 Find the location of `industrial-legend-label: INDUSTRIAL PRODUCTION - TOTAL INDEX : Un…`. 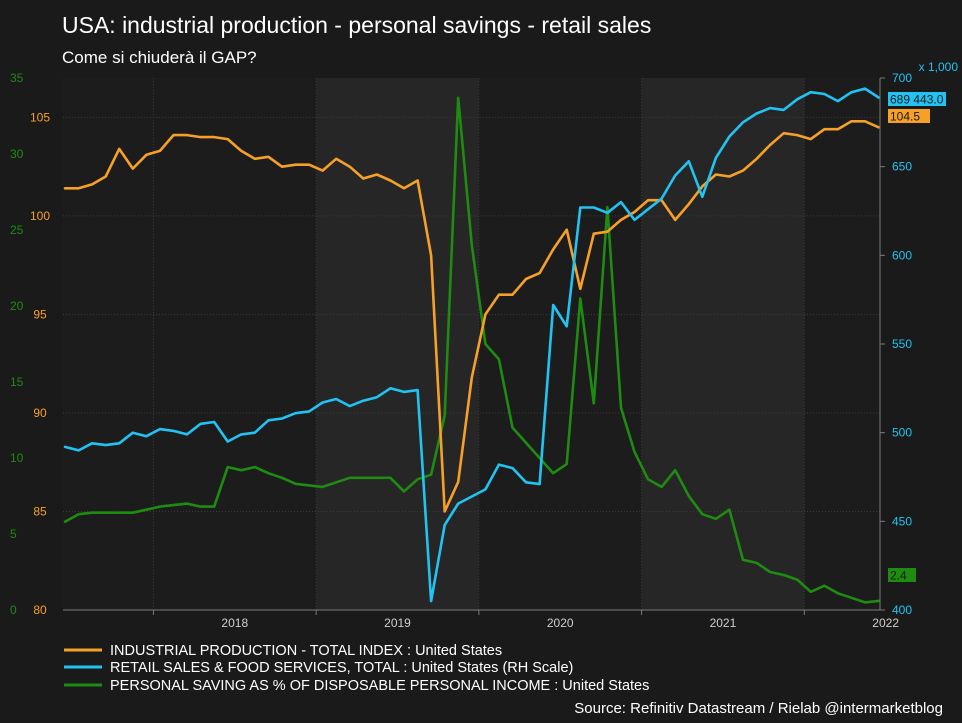

industrial-legend-label: INDUSTRIAL PRODUCTION - TOTAL INDEX : Un… is located at coordinates (306, 651).